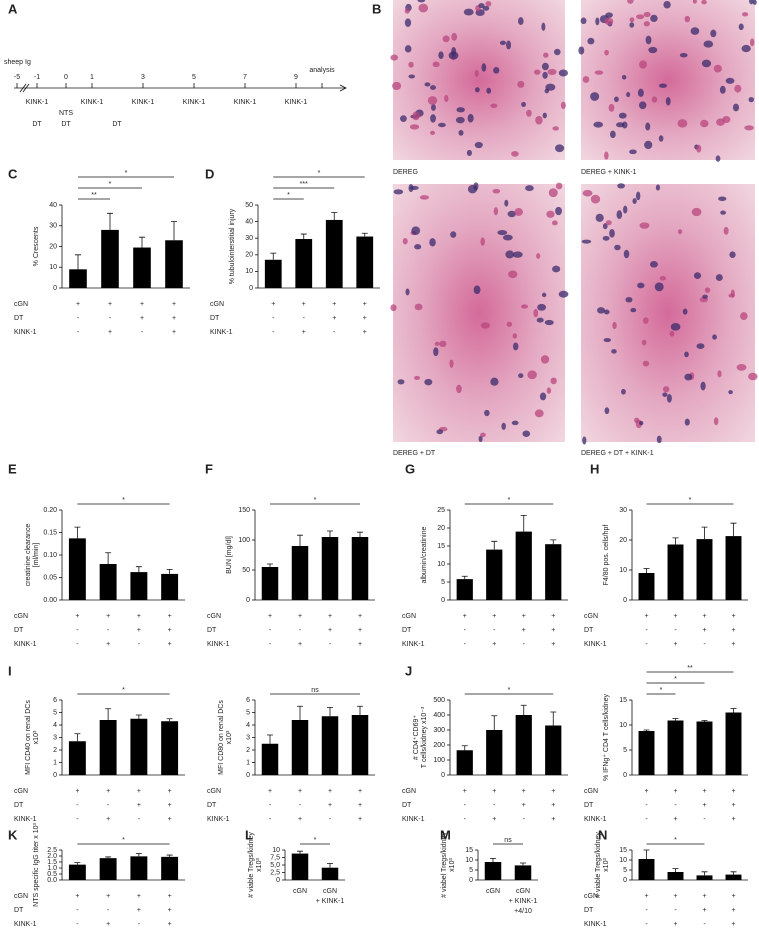 The image size is (759, 928). I want to click on y-tick-label: 40, so click(249, 221).